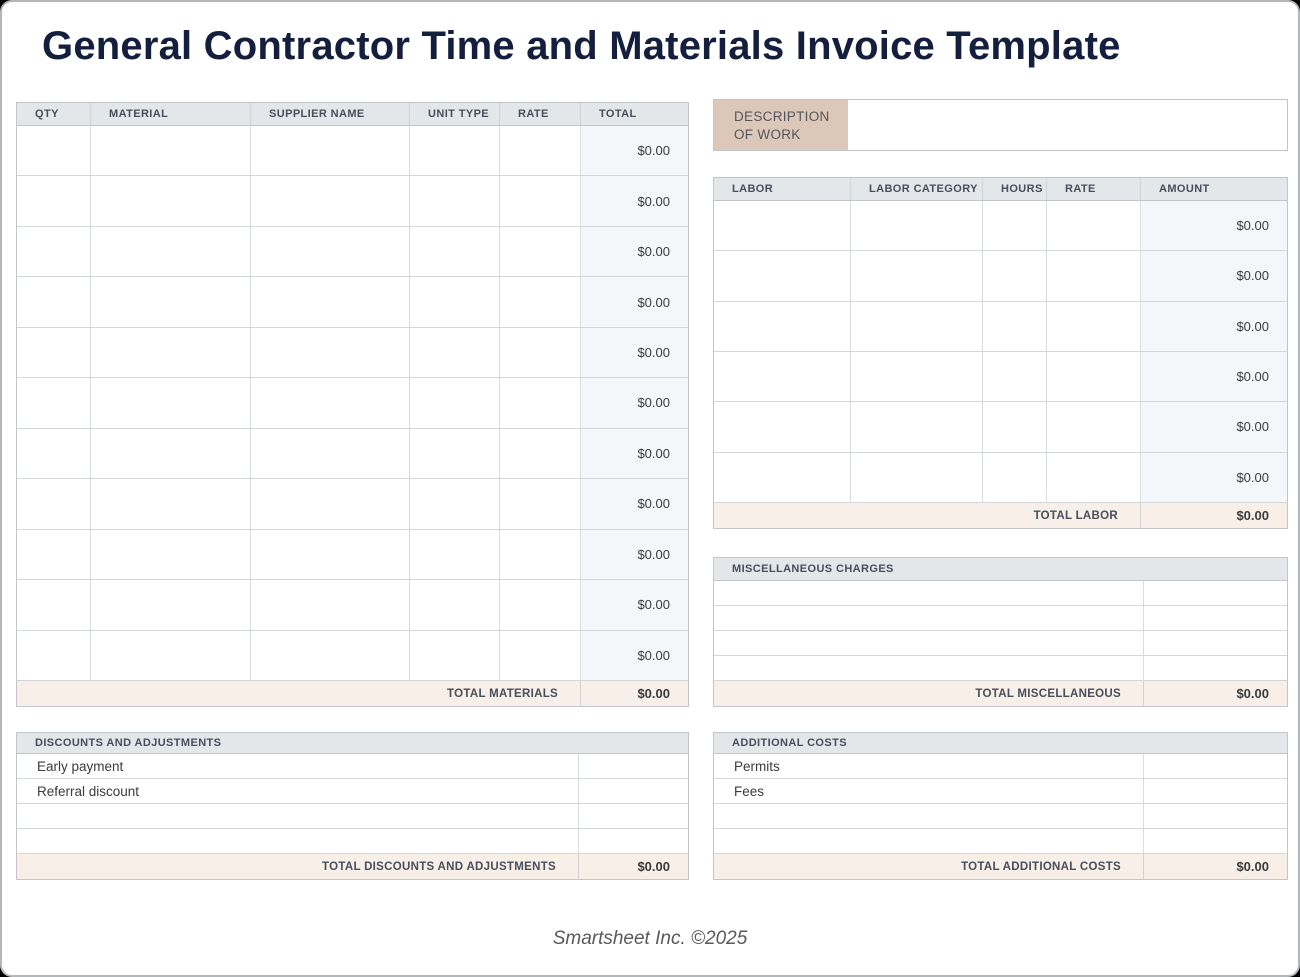 Image resolution: width=1300 pixels, height=977 pixels. What do you see at coordinates (1252, 693) in the screenshot?
I see `miscellaneous-total-value: $0.00` at bounding box center [1252, 693].